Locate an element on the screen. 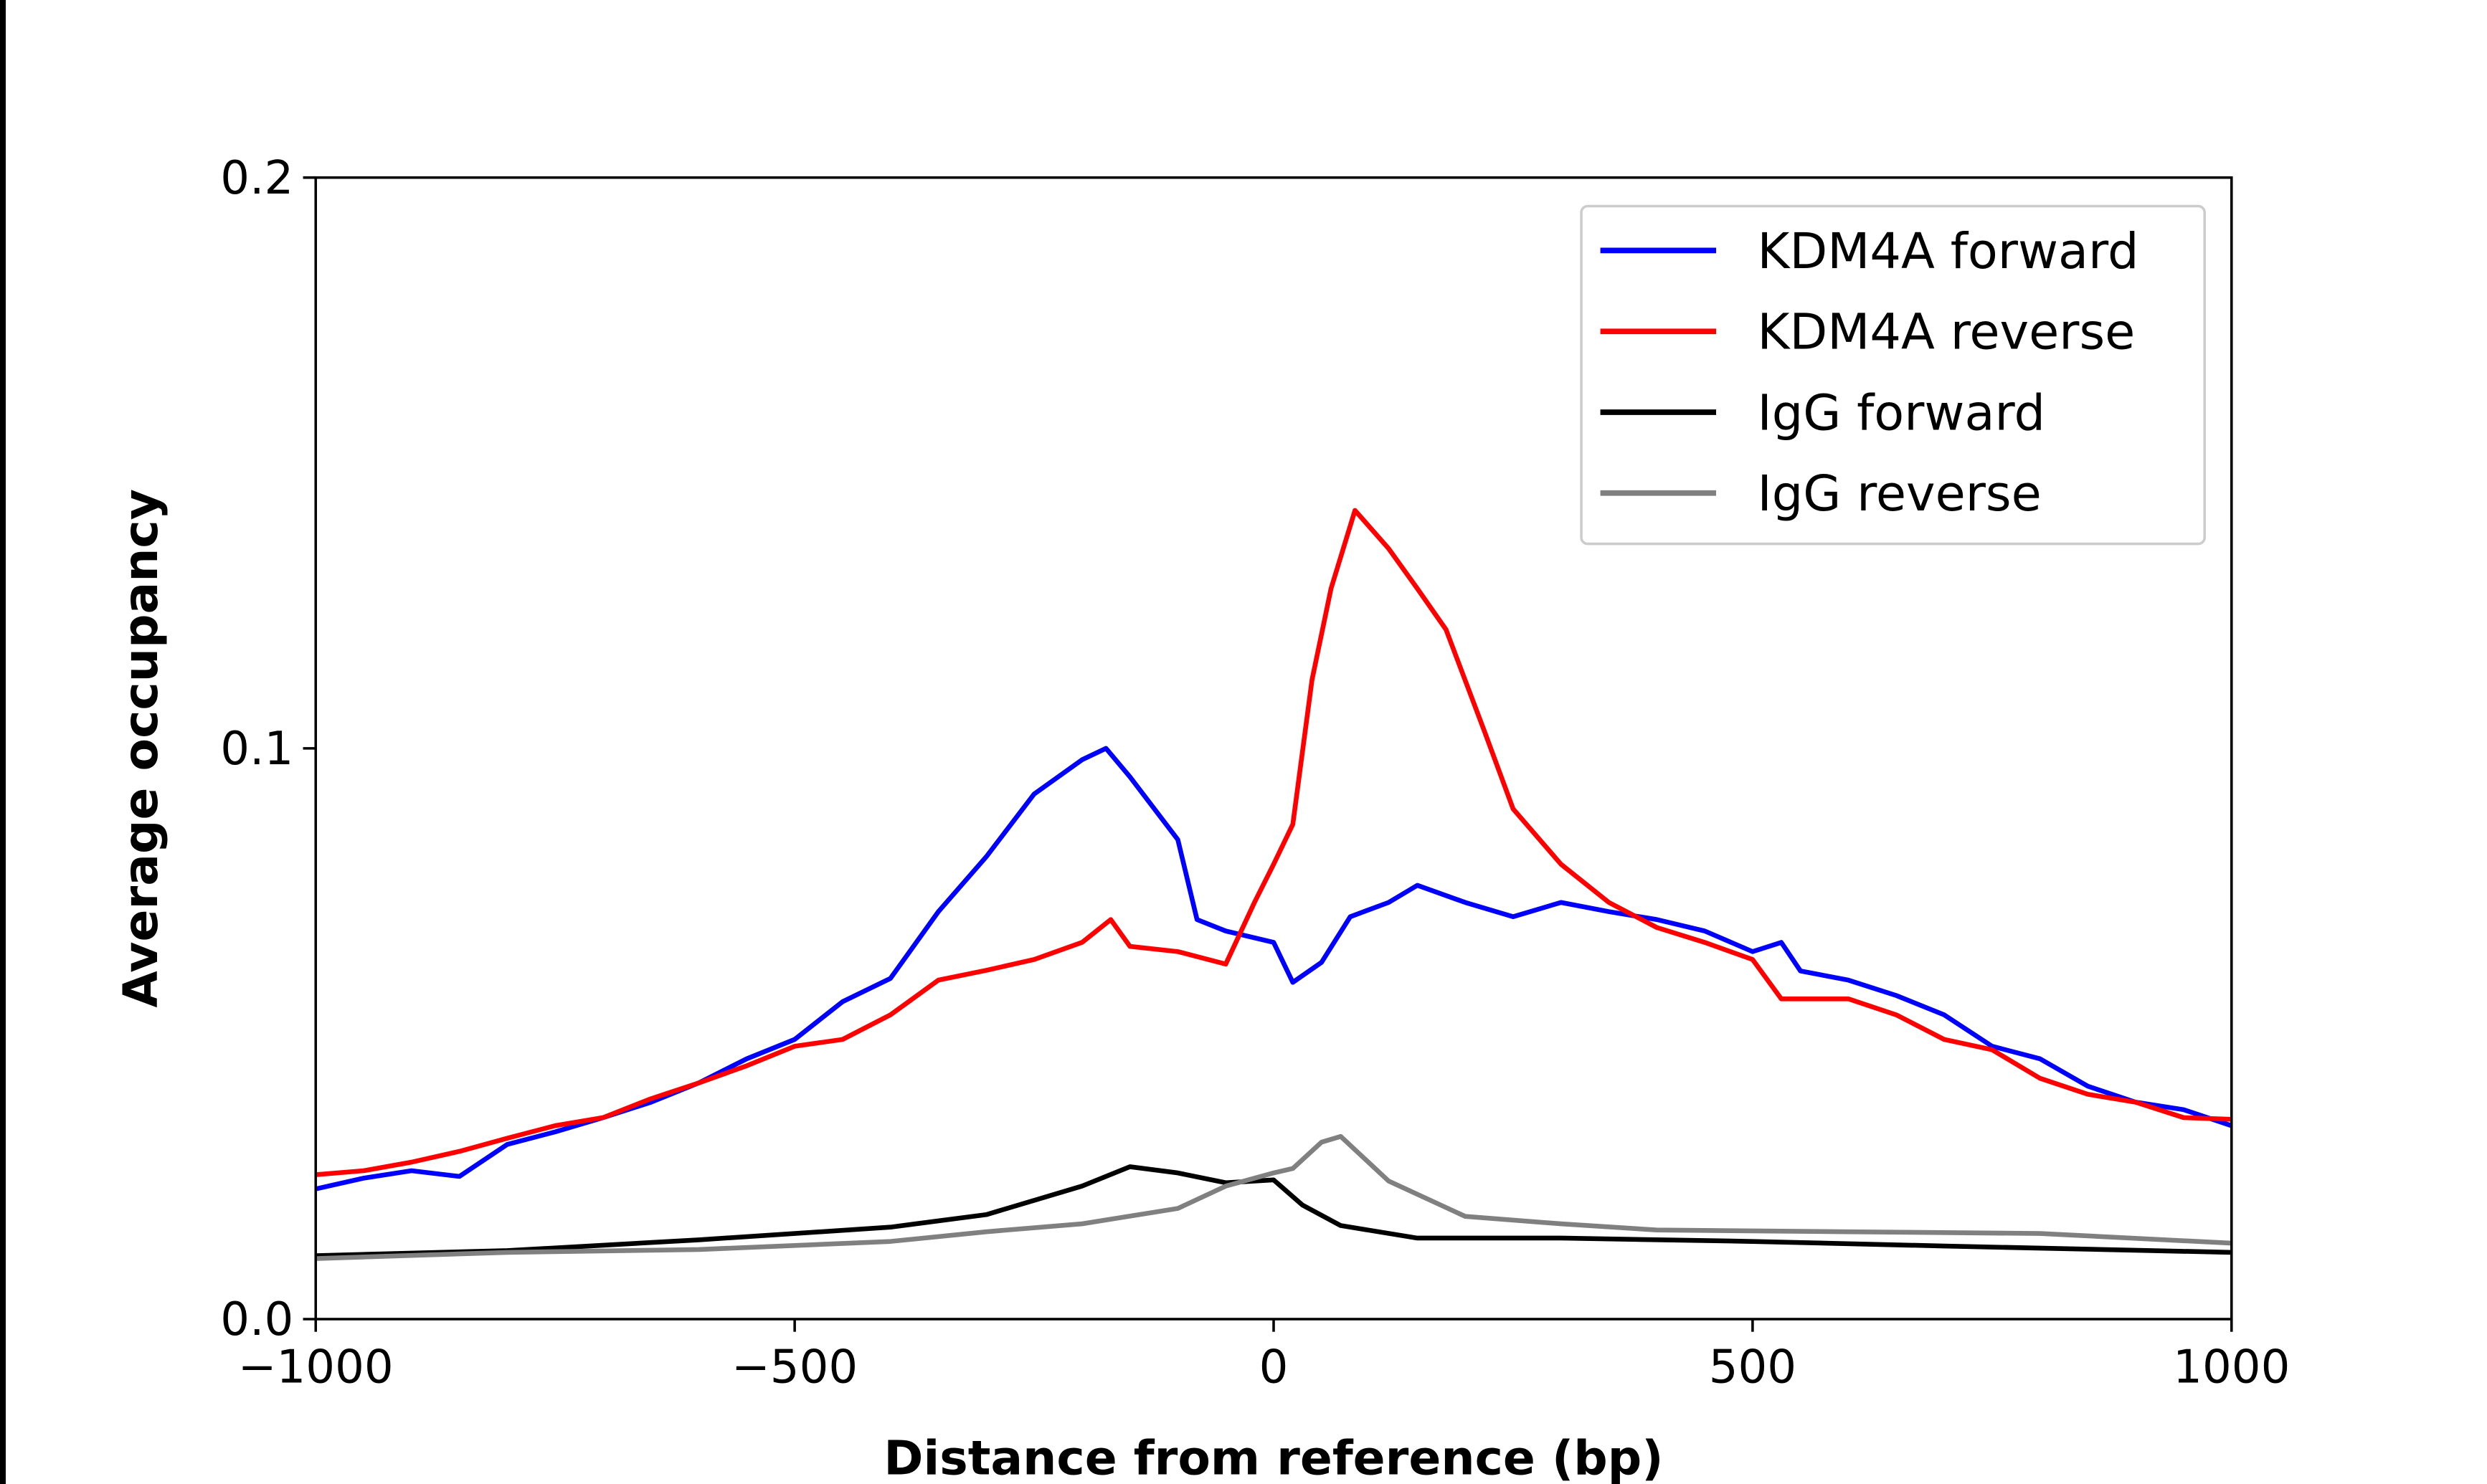 Image resolution: width=2487 pixels, height=1484 pixels. legend-box is located at coordinates (1893, 375).